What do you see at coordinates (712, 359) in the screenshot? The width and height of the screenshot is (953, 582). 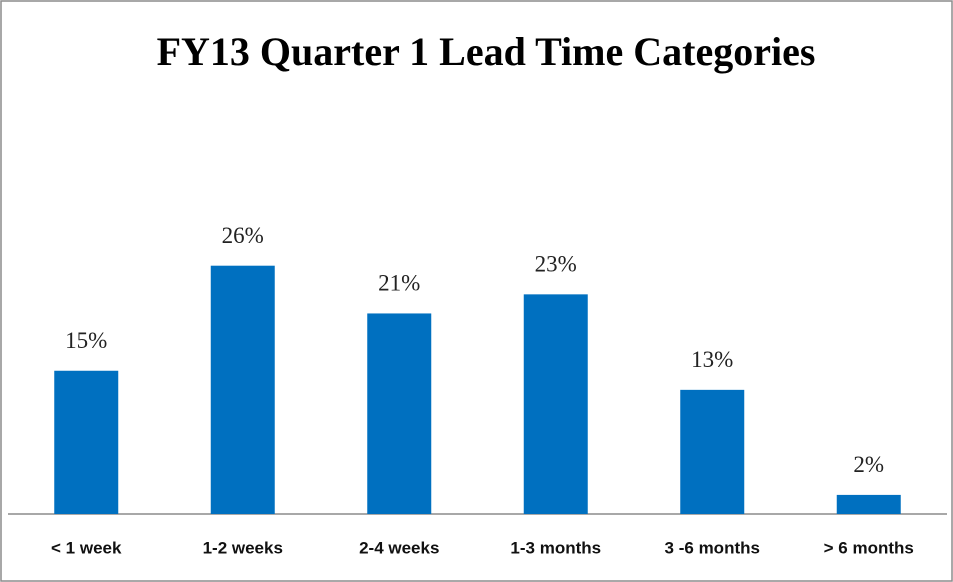 I see `data-label: 13%` at bounding box center [712, 359].